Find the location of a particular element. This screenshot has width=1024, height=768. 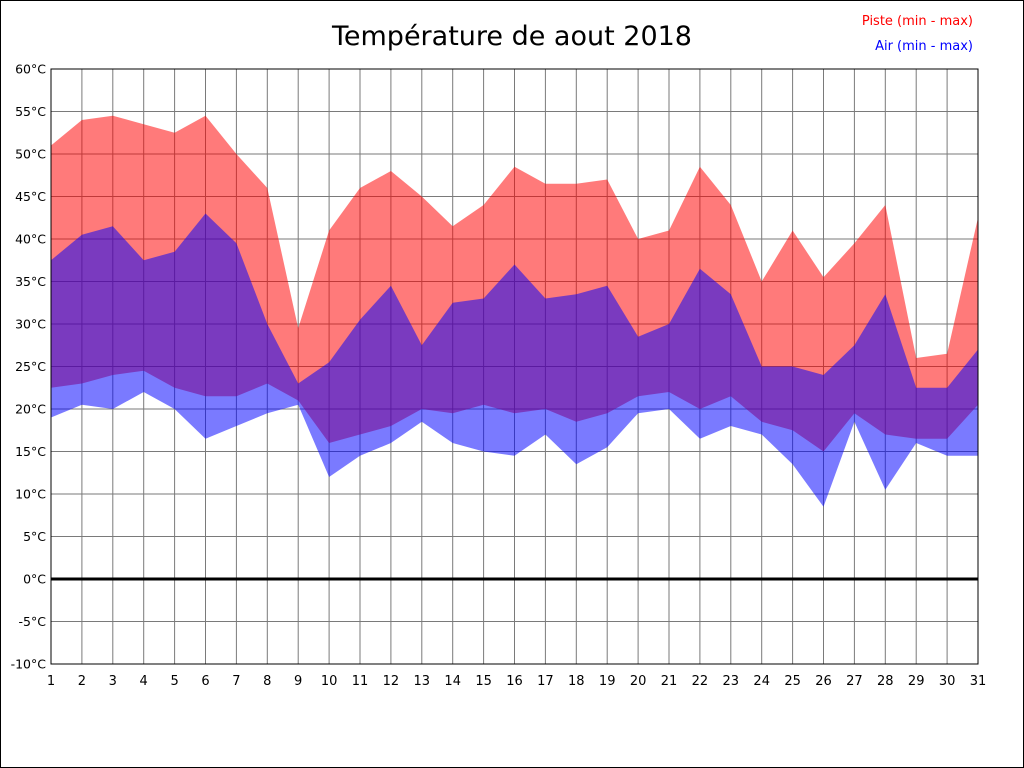

y-tick-label: 10°C is located at coordinates (30, 494).